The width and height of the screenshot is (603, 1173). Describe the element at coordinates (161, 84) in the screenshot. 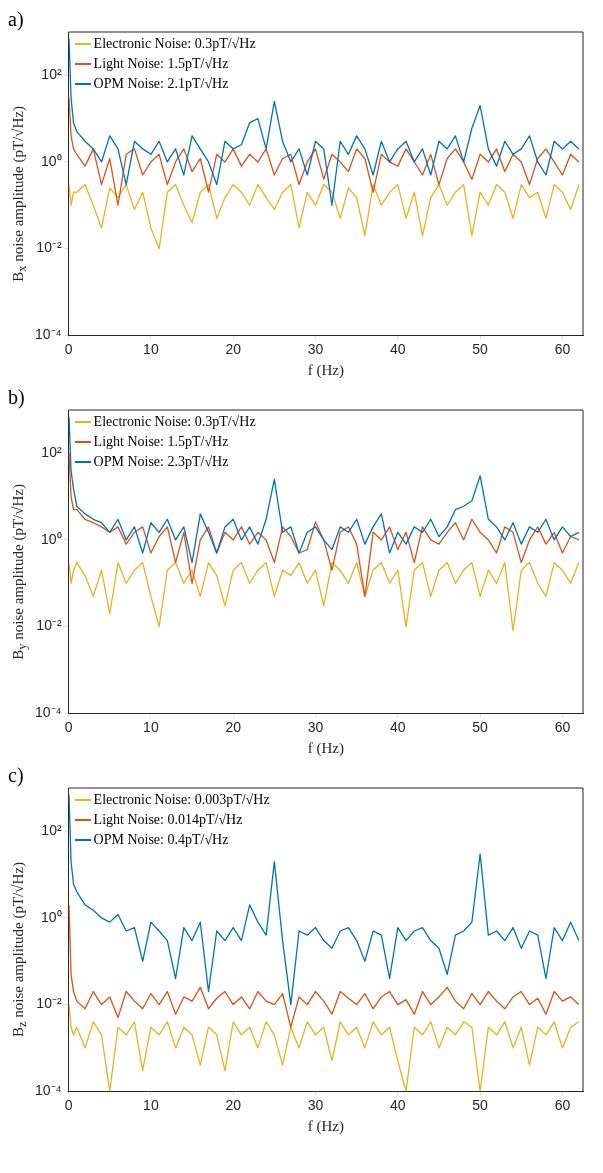

I see `legend-label: OPM Noise: 2.1pT/√Hz` at that location.